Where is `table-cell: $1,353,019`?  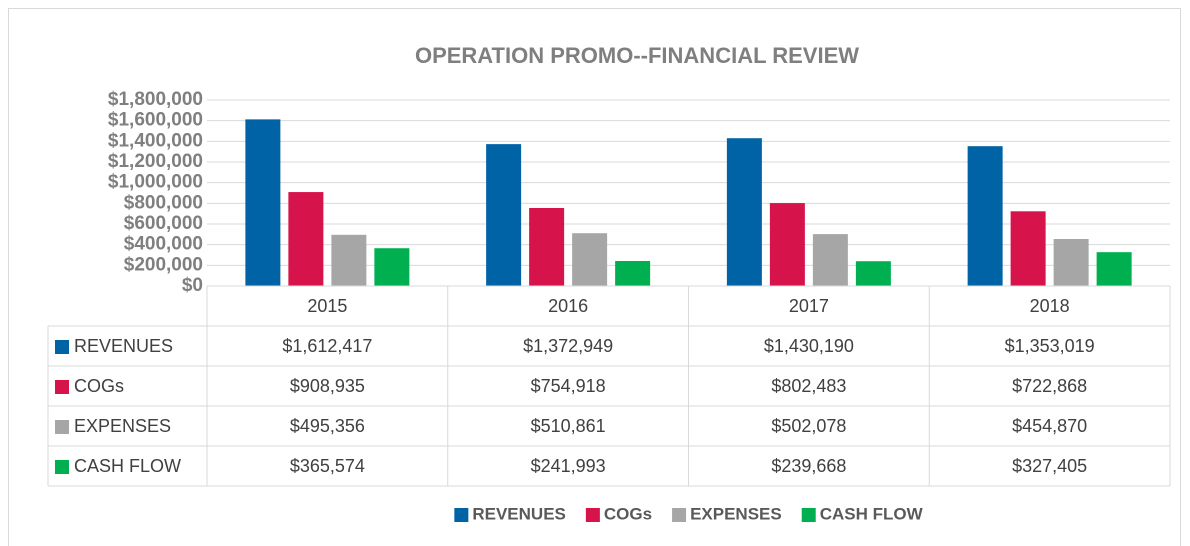 table-cell: $1,353,019 is located at coordinates (1050, 346).